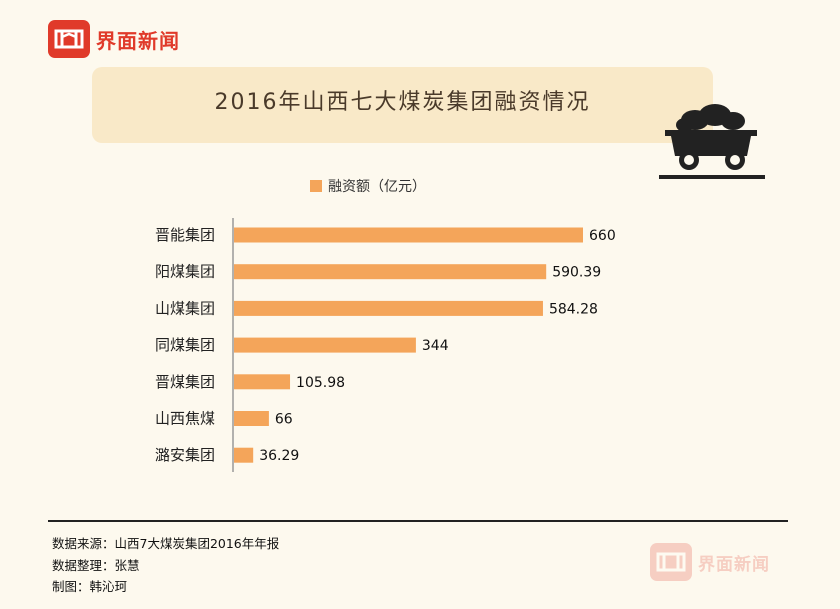 The image size is (840, 609). I want to click on value-label: 344, so click(435, 346).